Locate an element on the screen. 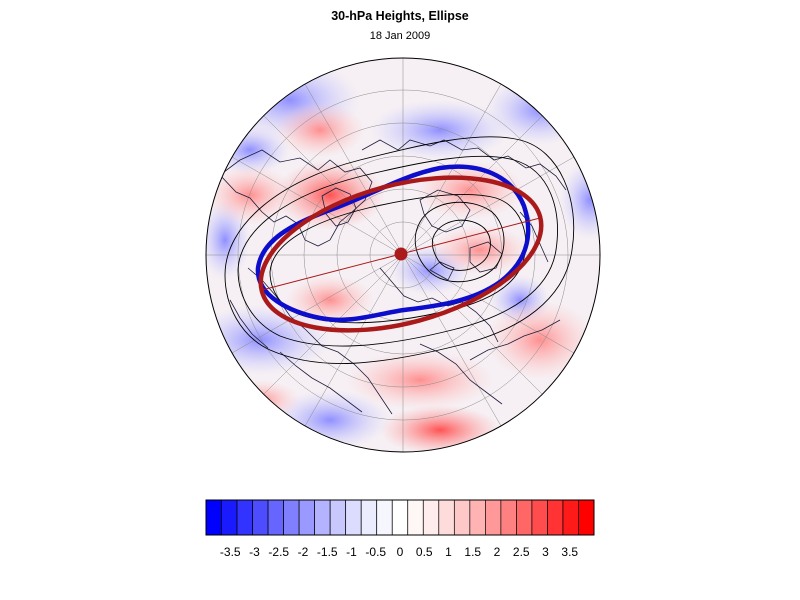 This screenshot has height=600, width=800. fitted-ellipse is located at coordinates (401, 254).